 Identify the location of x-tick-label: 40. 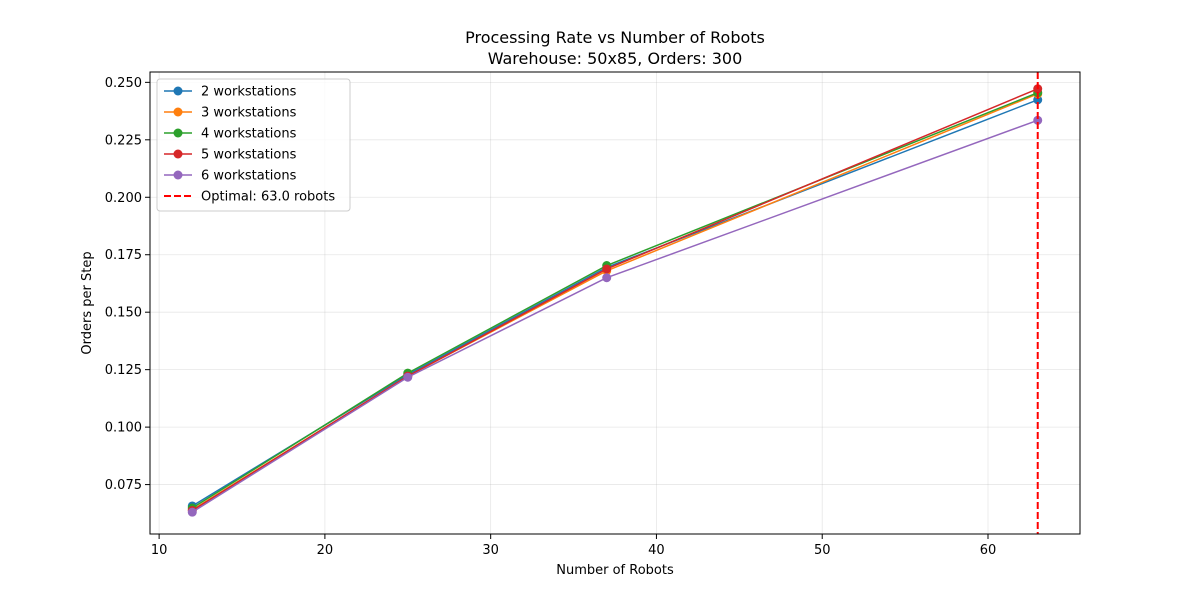
(656, 550).